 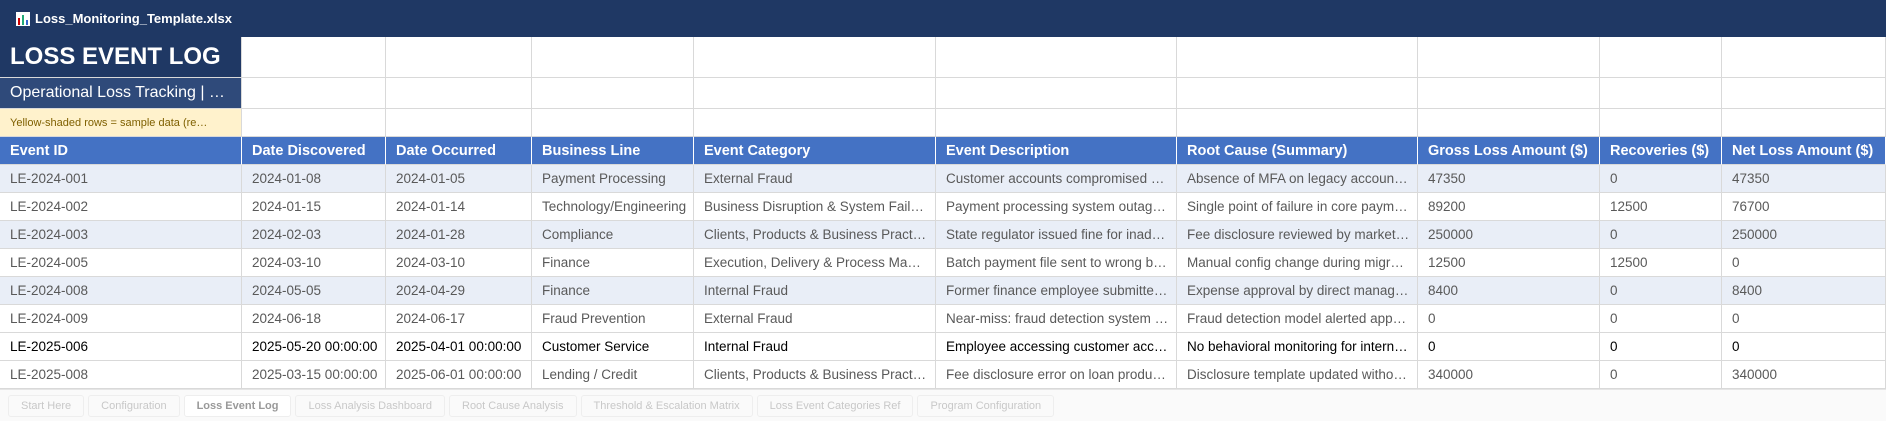 I want to click on table-cell: LE-2024-008, so click(x=121, y=291).